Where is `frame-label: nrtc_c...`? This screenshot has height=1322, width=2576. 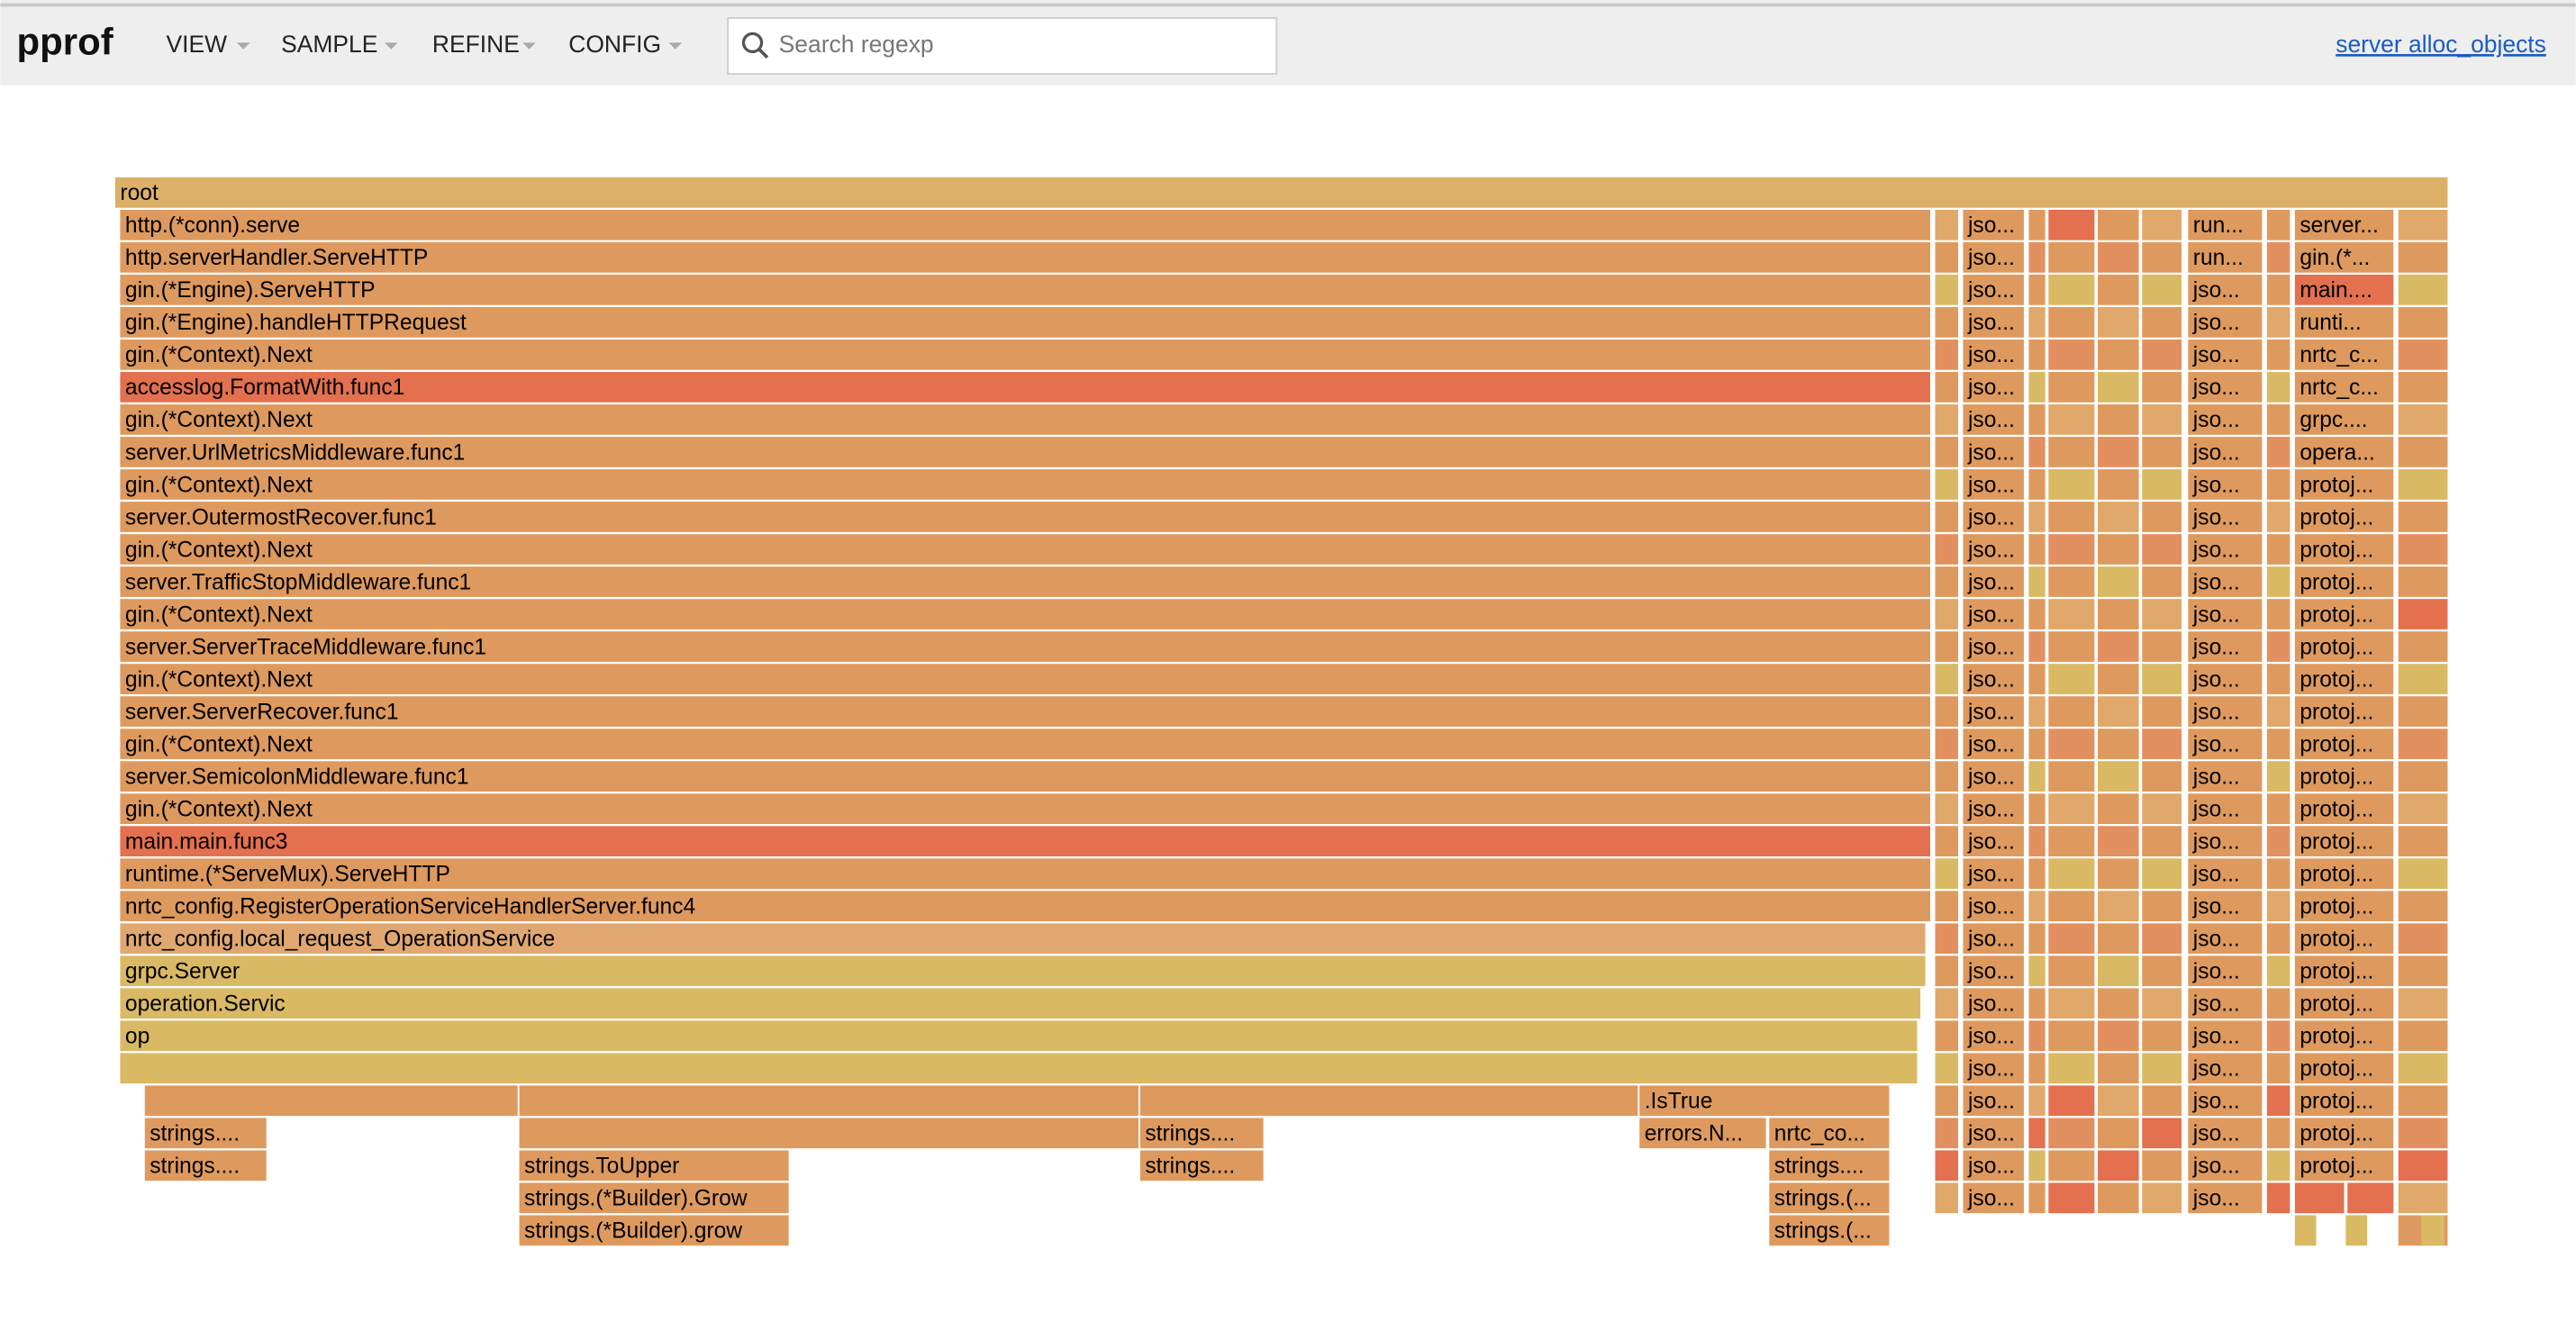 frame-label: nrtc_c... is located at coordinates (2339, 355).